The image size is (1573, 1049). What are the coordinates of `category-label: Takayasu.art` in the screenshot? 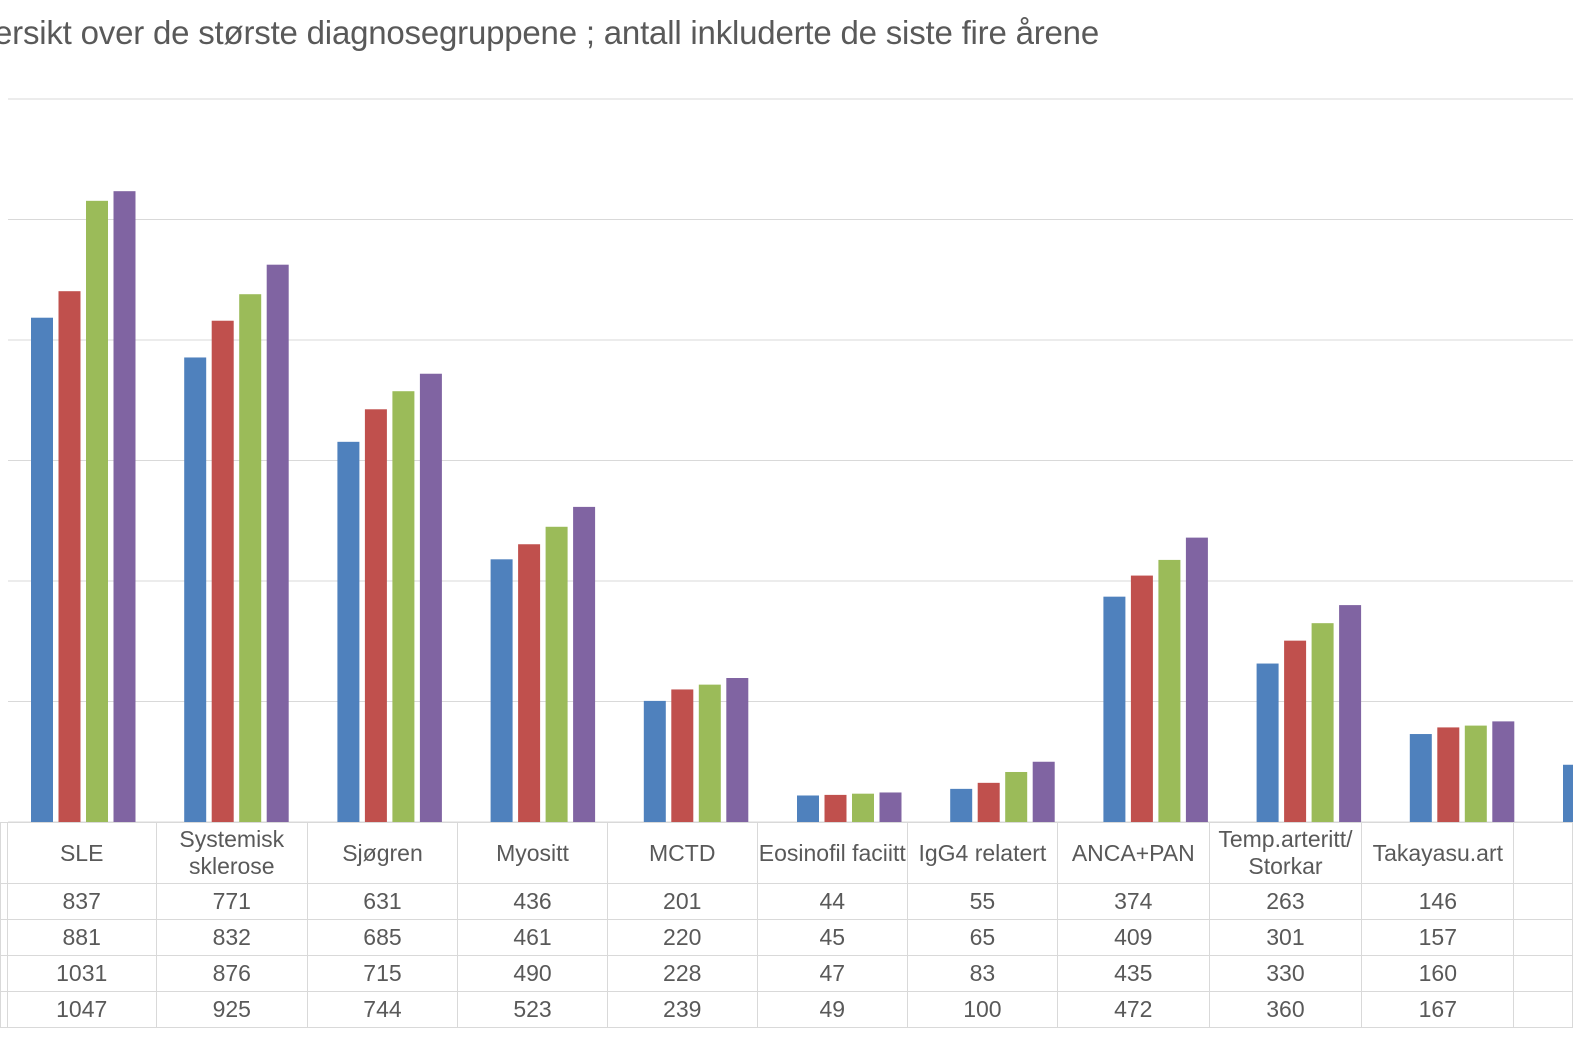 It's located at (1438, 853).